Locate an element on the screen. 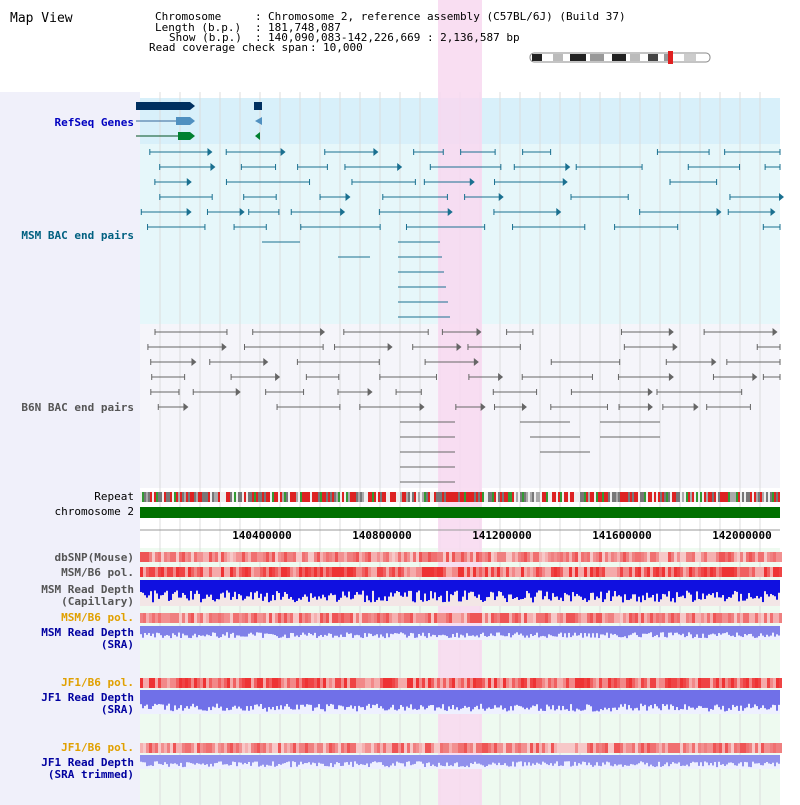 This screenshot has height=805, width=800. track-label-msm-b6-pol-2: MSM/B6 pol. is located at coordinates (97, 617).